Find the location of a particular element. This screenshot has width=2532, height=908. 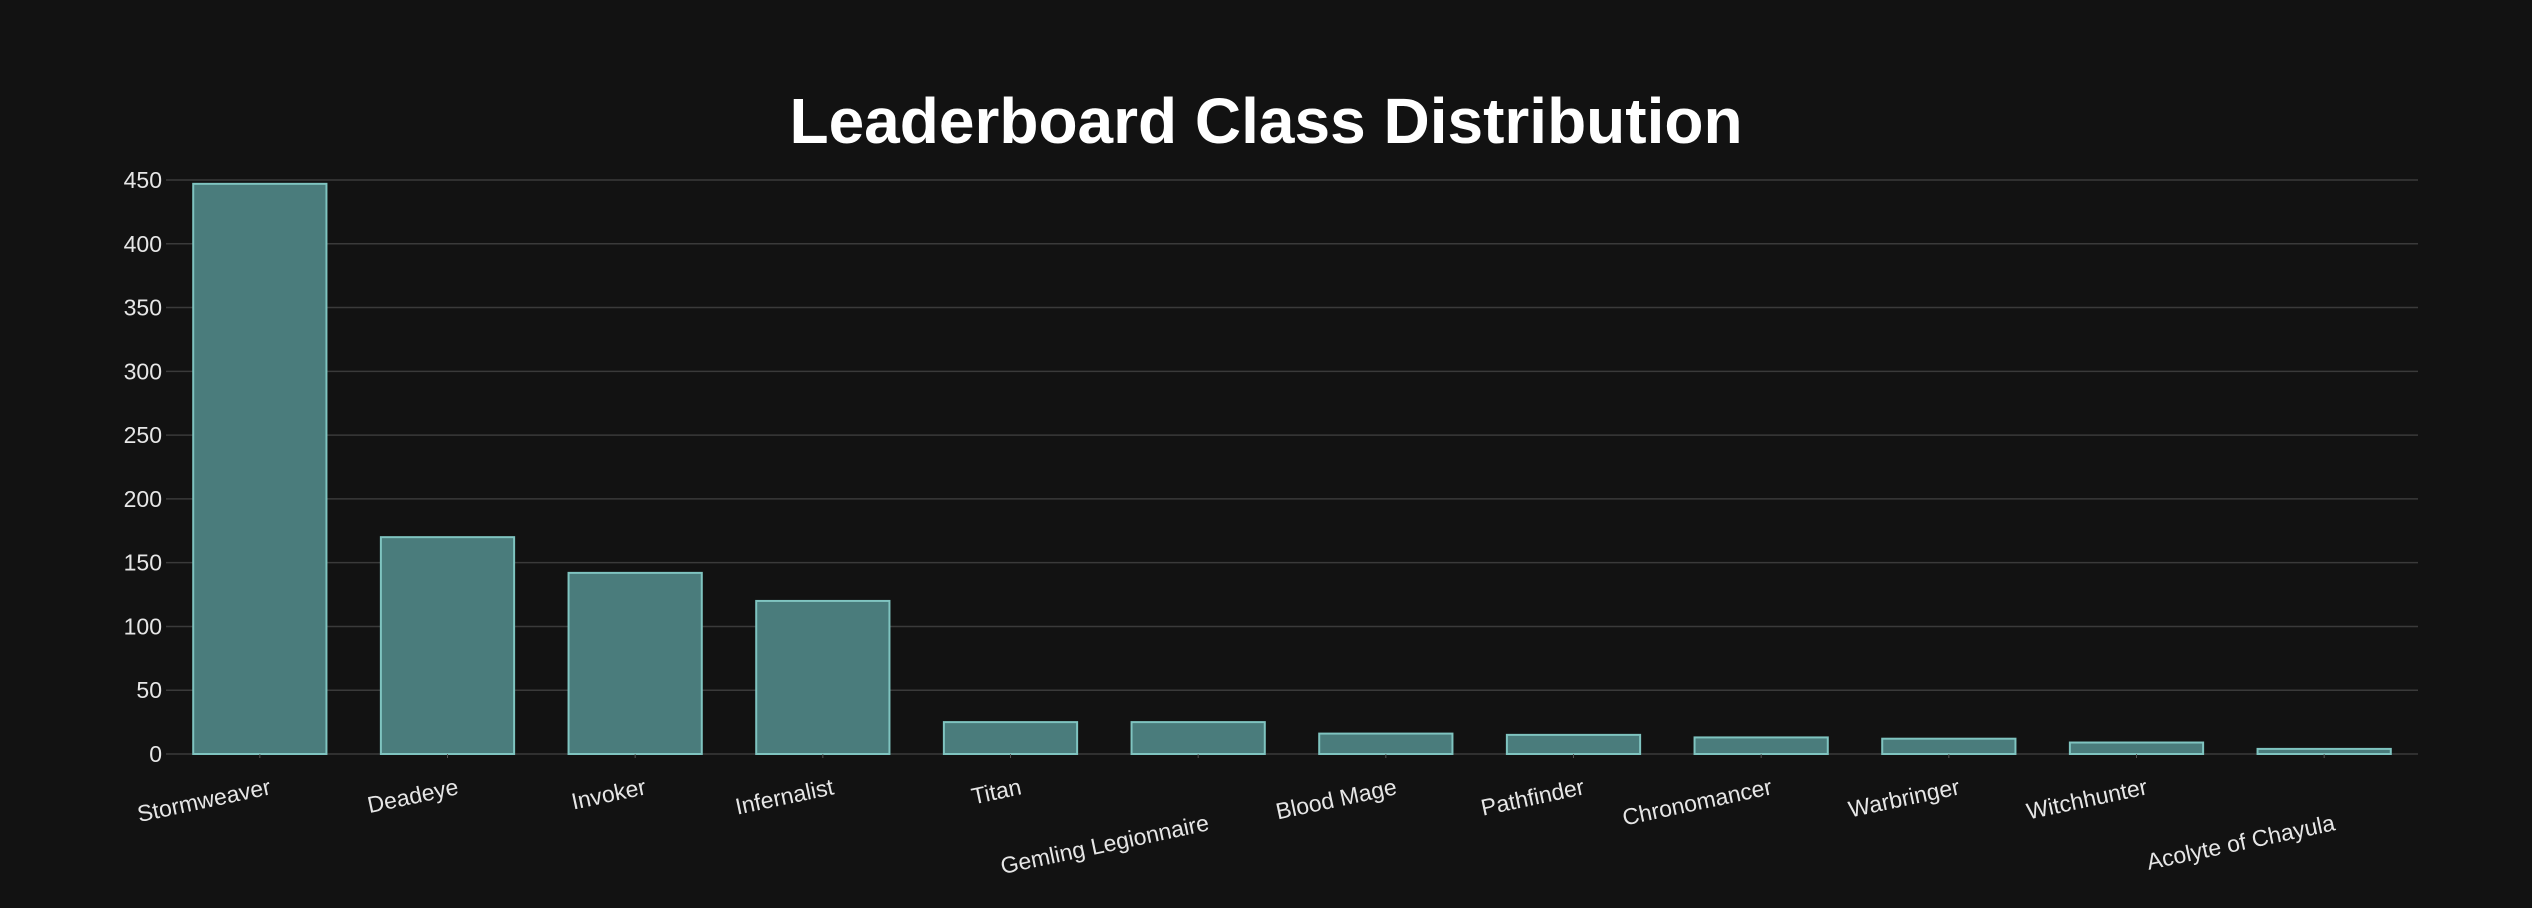

chart-title: Leaderboard Class Distribution is located at coordinates (1265, 121).